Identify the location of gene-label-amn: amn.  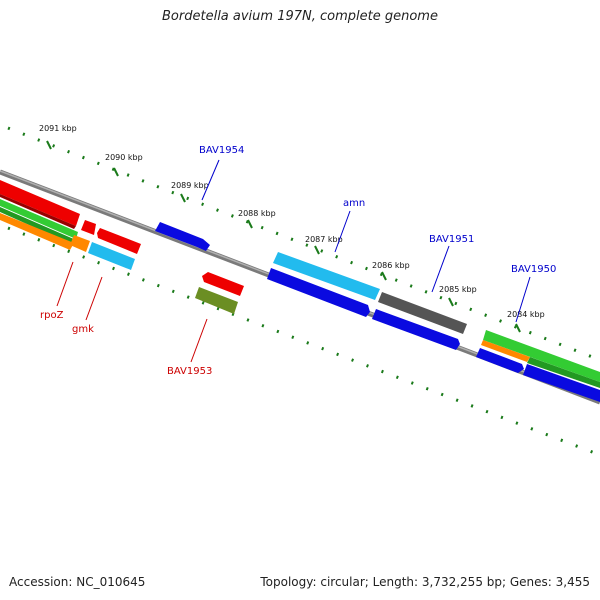
(354, 203).